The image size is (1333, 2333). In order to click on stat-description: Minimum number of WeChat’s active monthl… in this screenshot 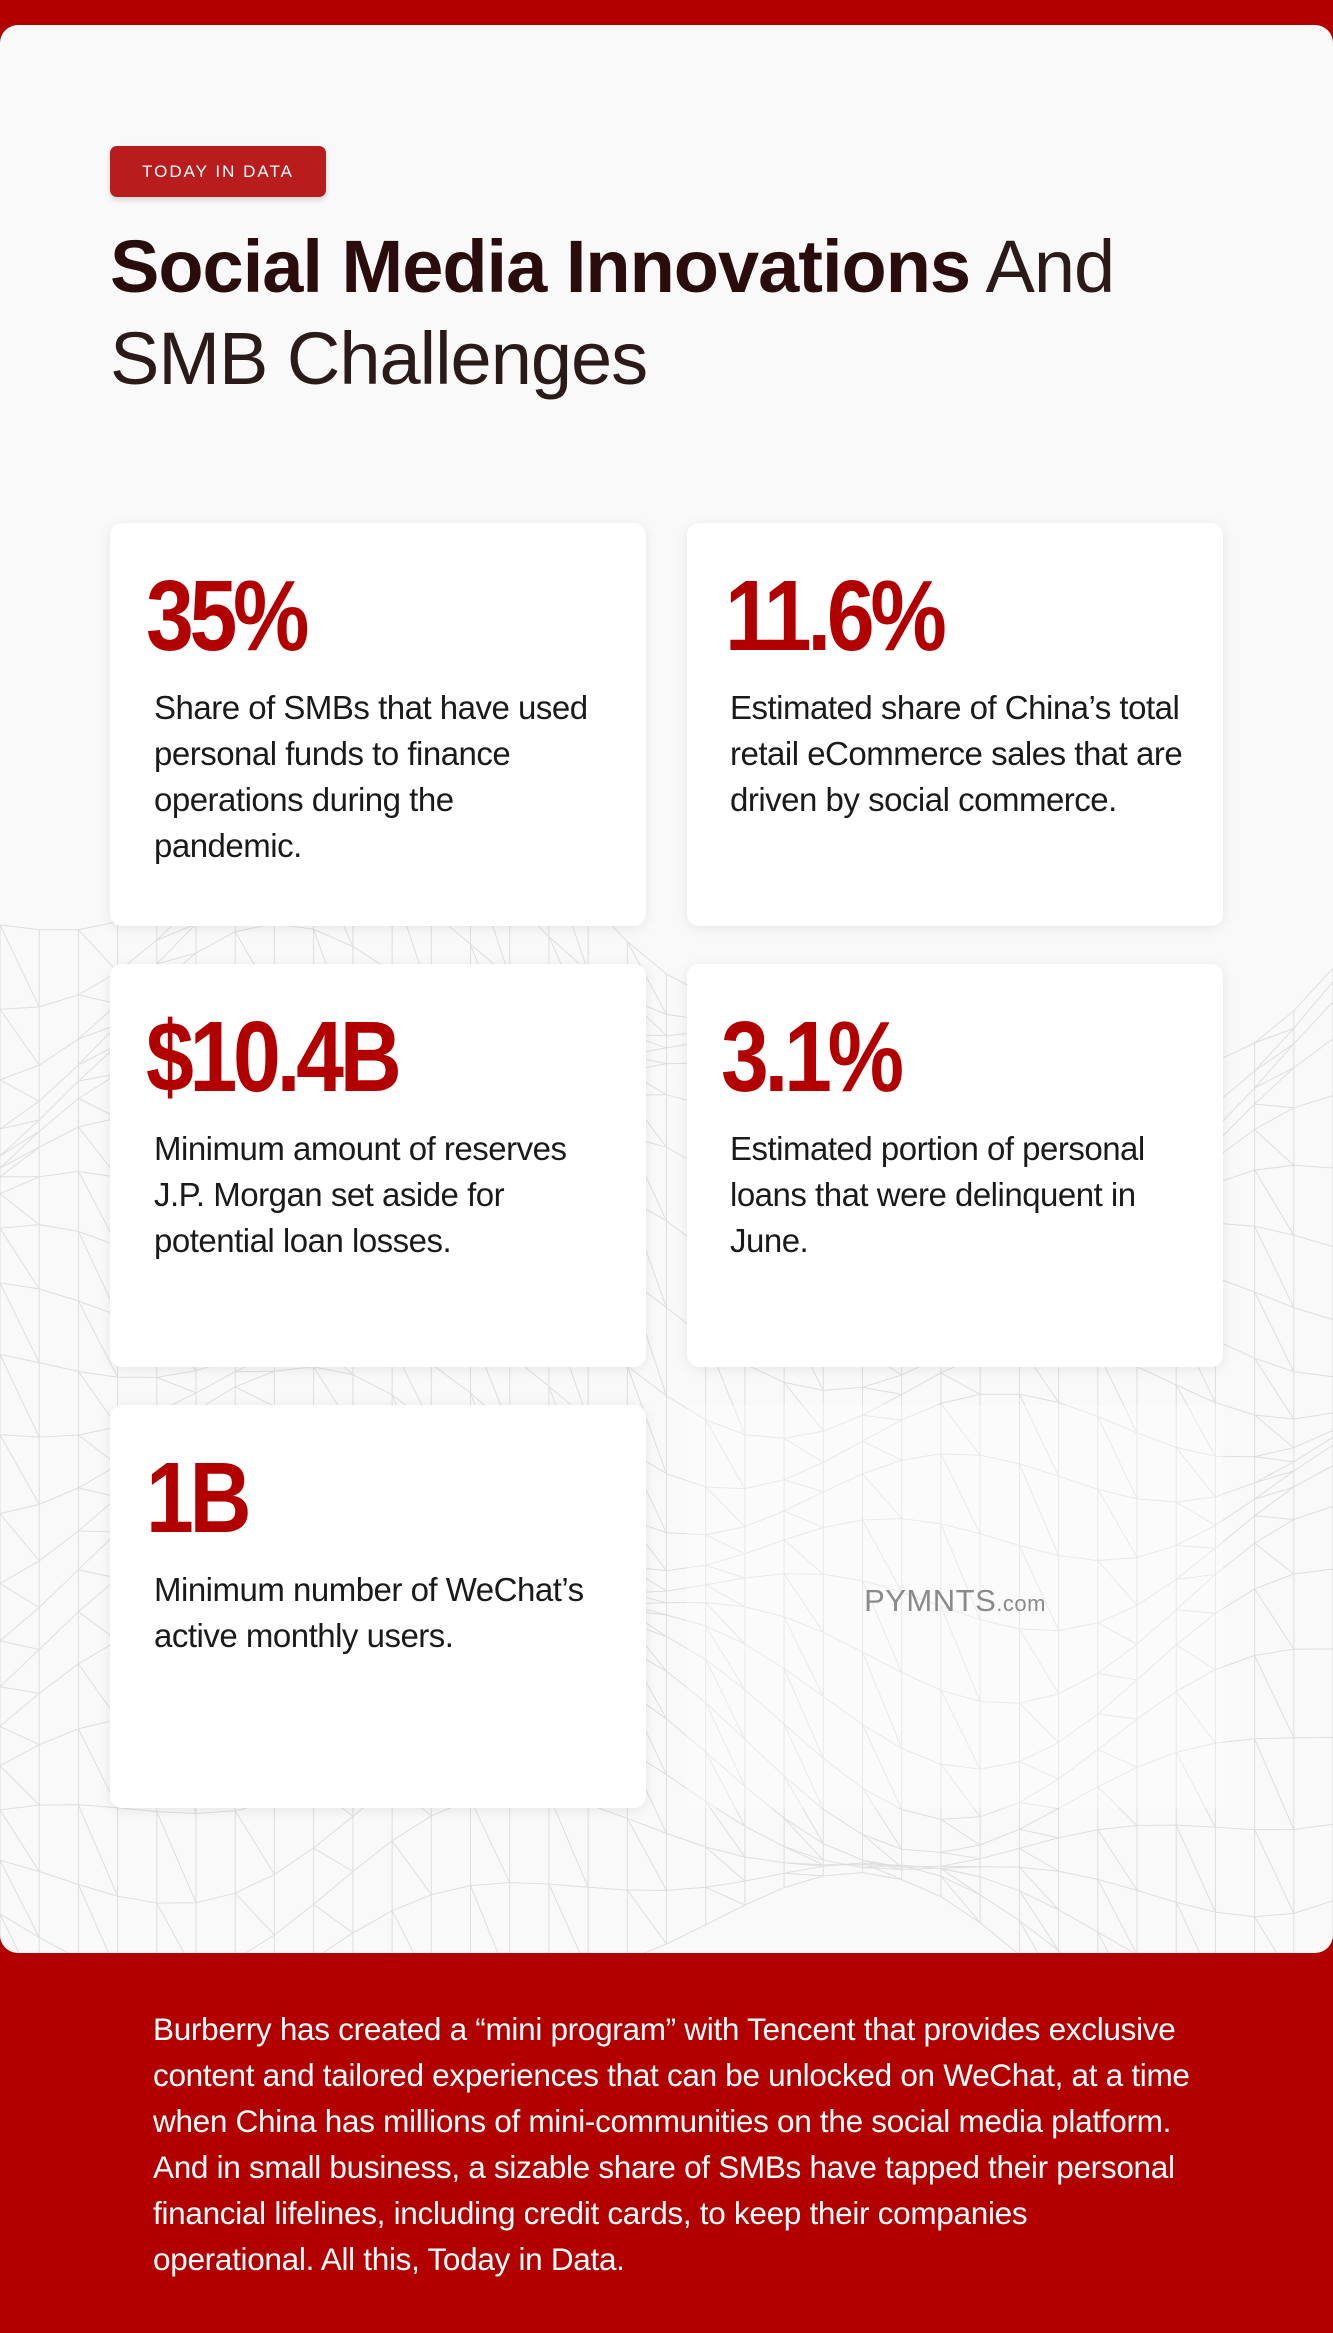, I will do `click(369, 1612)`.